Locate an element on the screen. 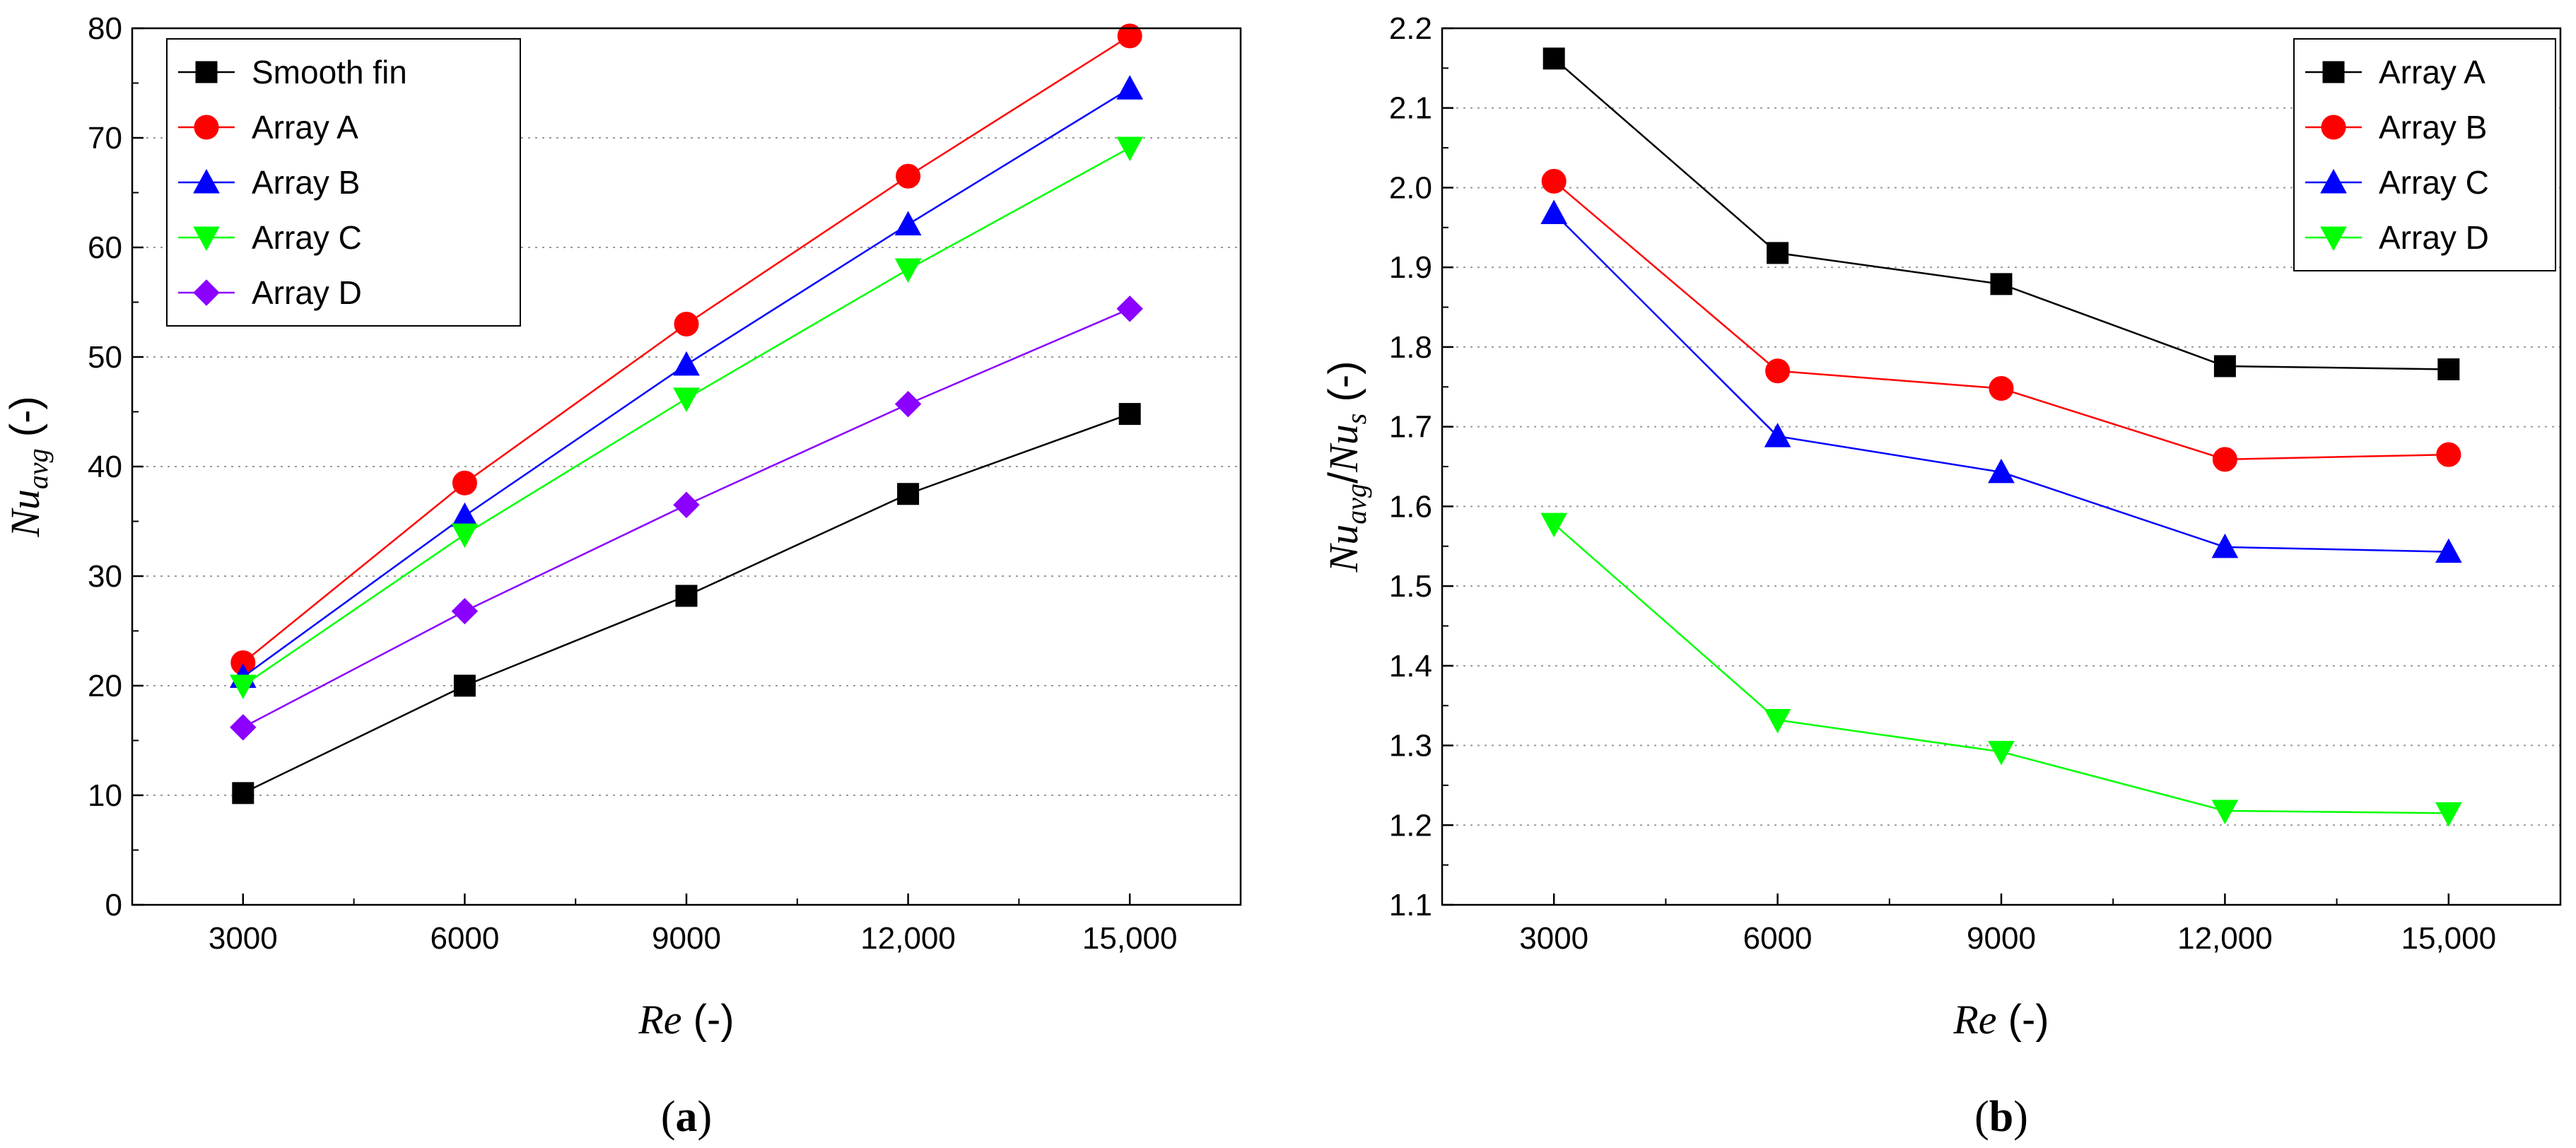 This screenshot has width=2576, height=1148. x-axis-title-unit: (-) is located at coordinates (708, 1020).